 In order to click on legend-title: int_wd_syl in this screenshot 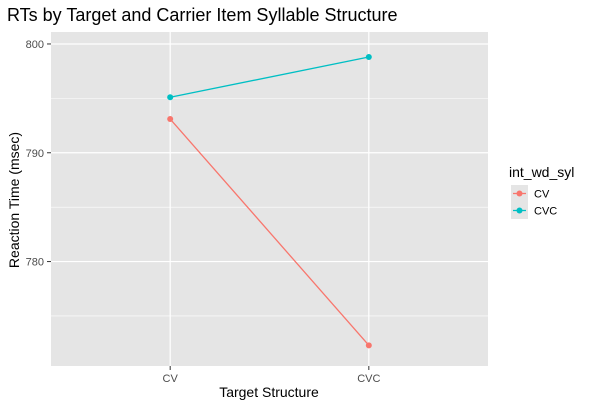, I will do `click(541, 172)`.